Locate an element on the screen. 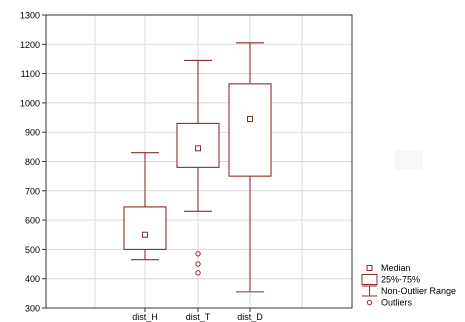 The image size is (465, 322). box-group-dist_D is located at coordinates (250, 167).